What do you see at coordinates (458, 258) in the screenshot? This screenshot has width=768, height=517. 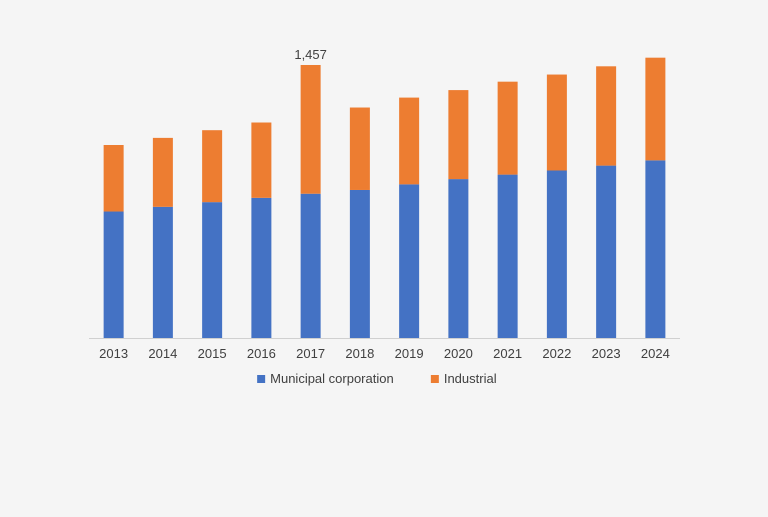 I see `bar-municipal-2020` at bounding box center [458, 258].